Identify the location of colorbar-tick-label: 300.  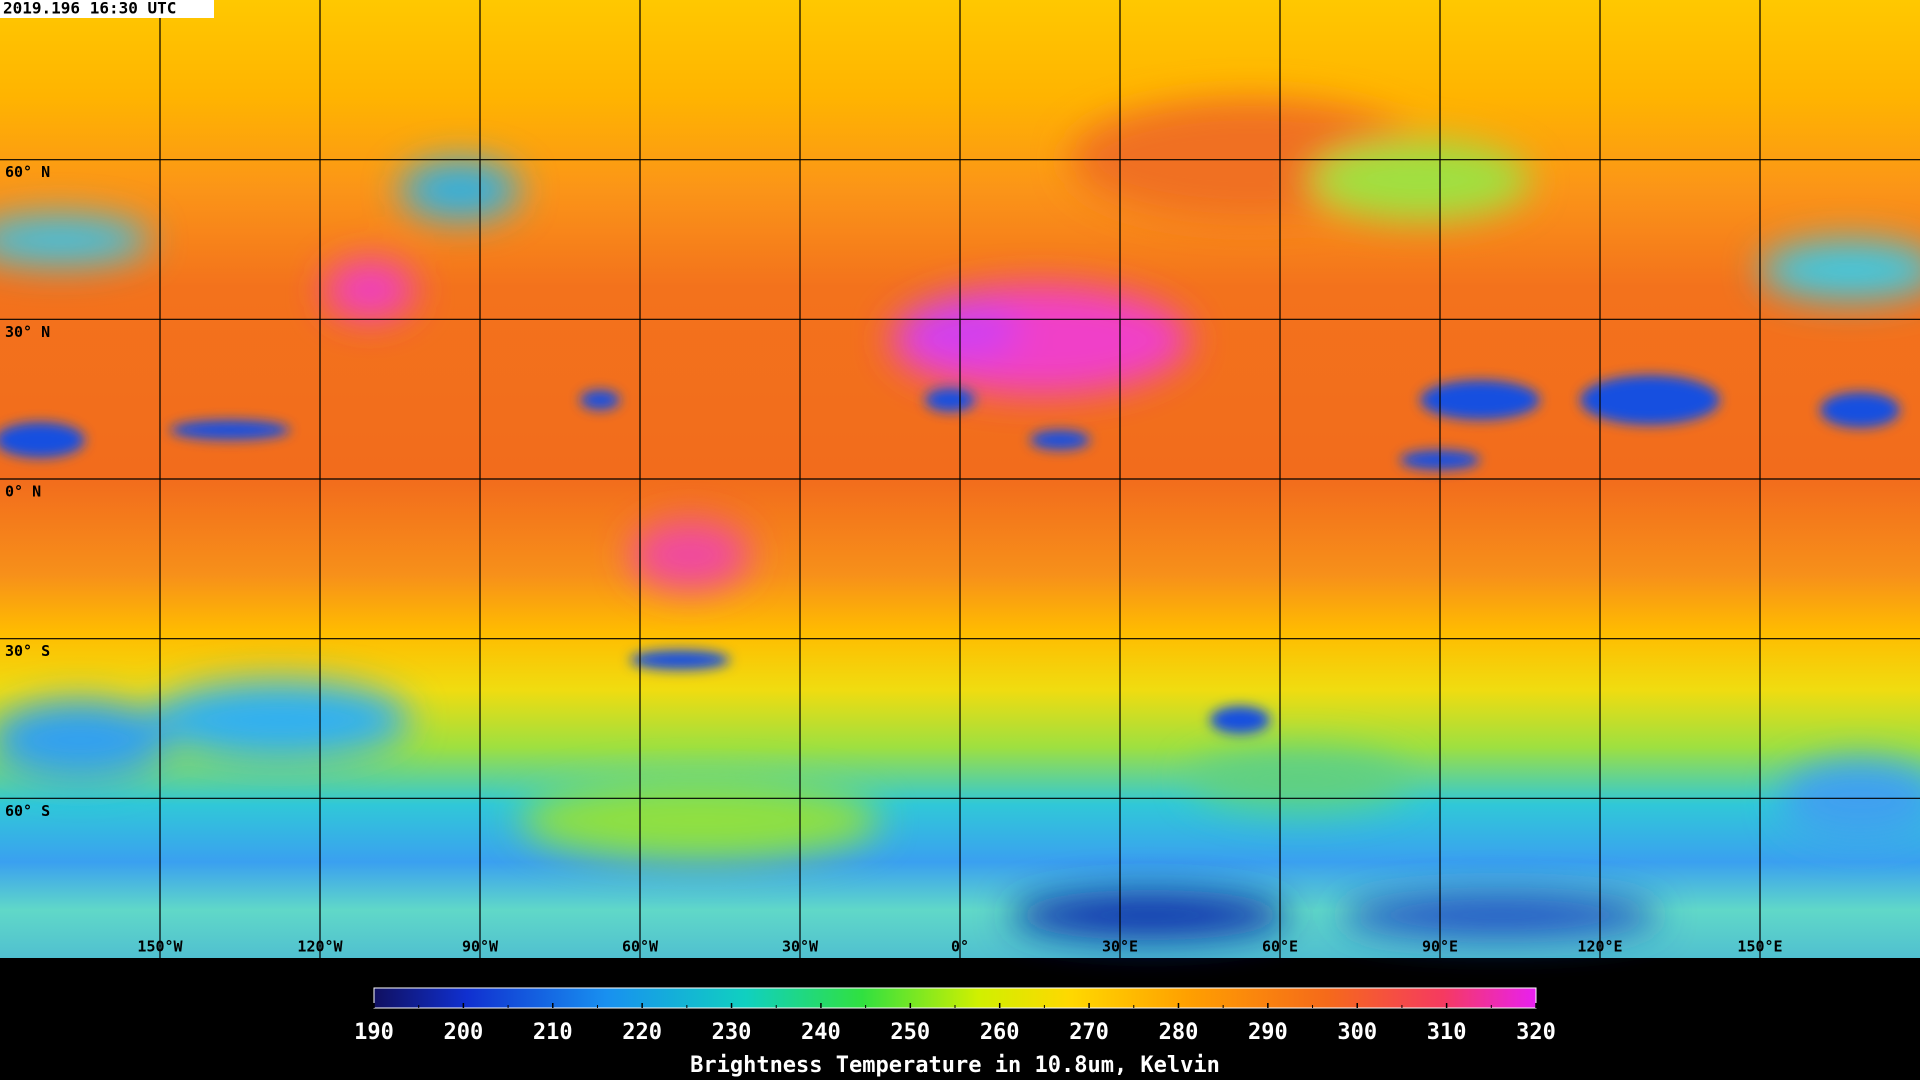
(1357, 1032).